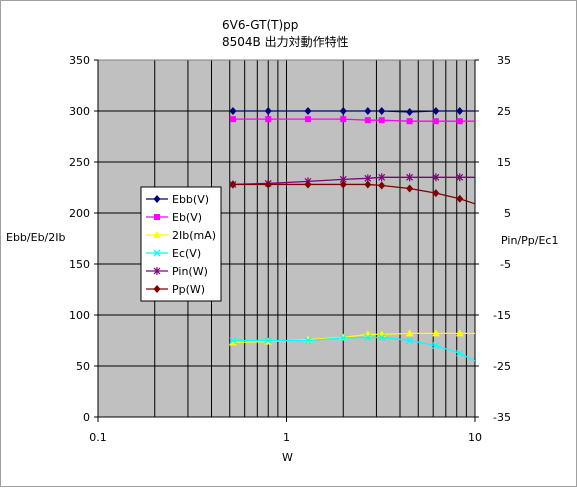 Image resolution: width=577 pixels, height=492 pixels. Describe the element at coordinates (86, 417) in the screenshot. I see `y-tick-label-left: 0` at that location.